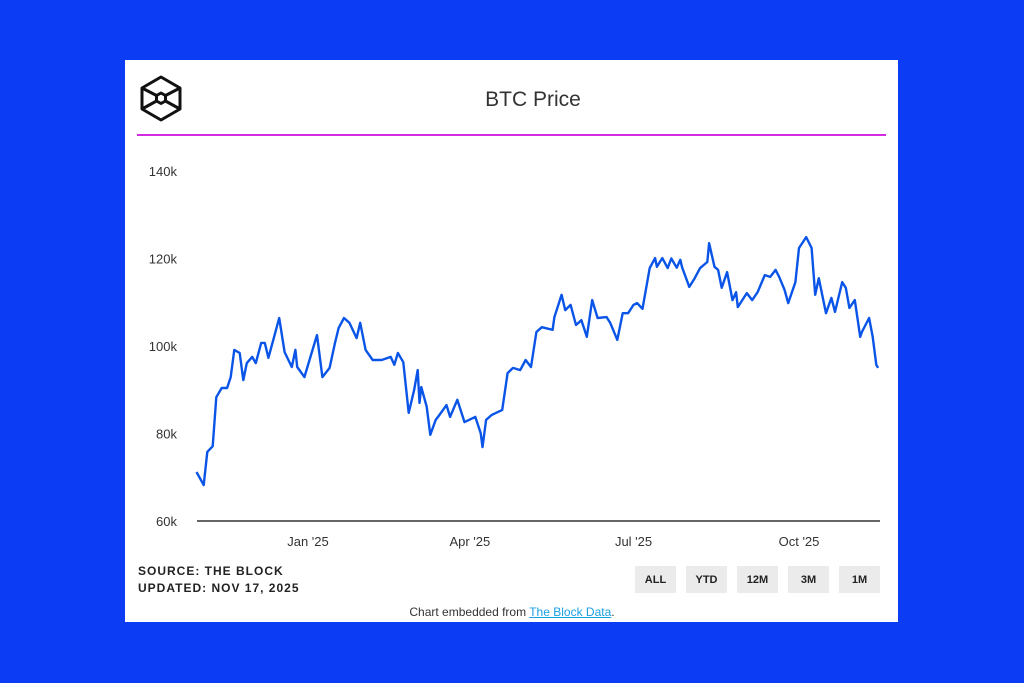 The width and height of the screenshot is (1024, 683). What do you see at coordinates (163, 171) in the screenshot?
I see `y-tick-label: 140k` at bounding box center [163, 171].